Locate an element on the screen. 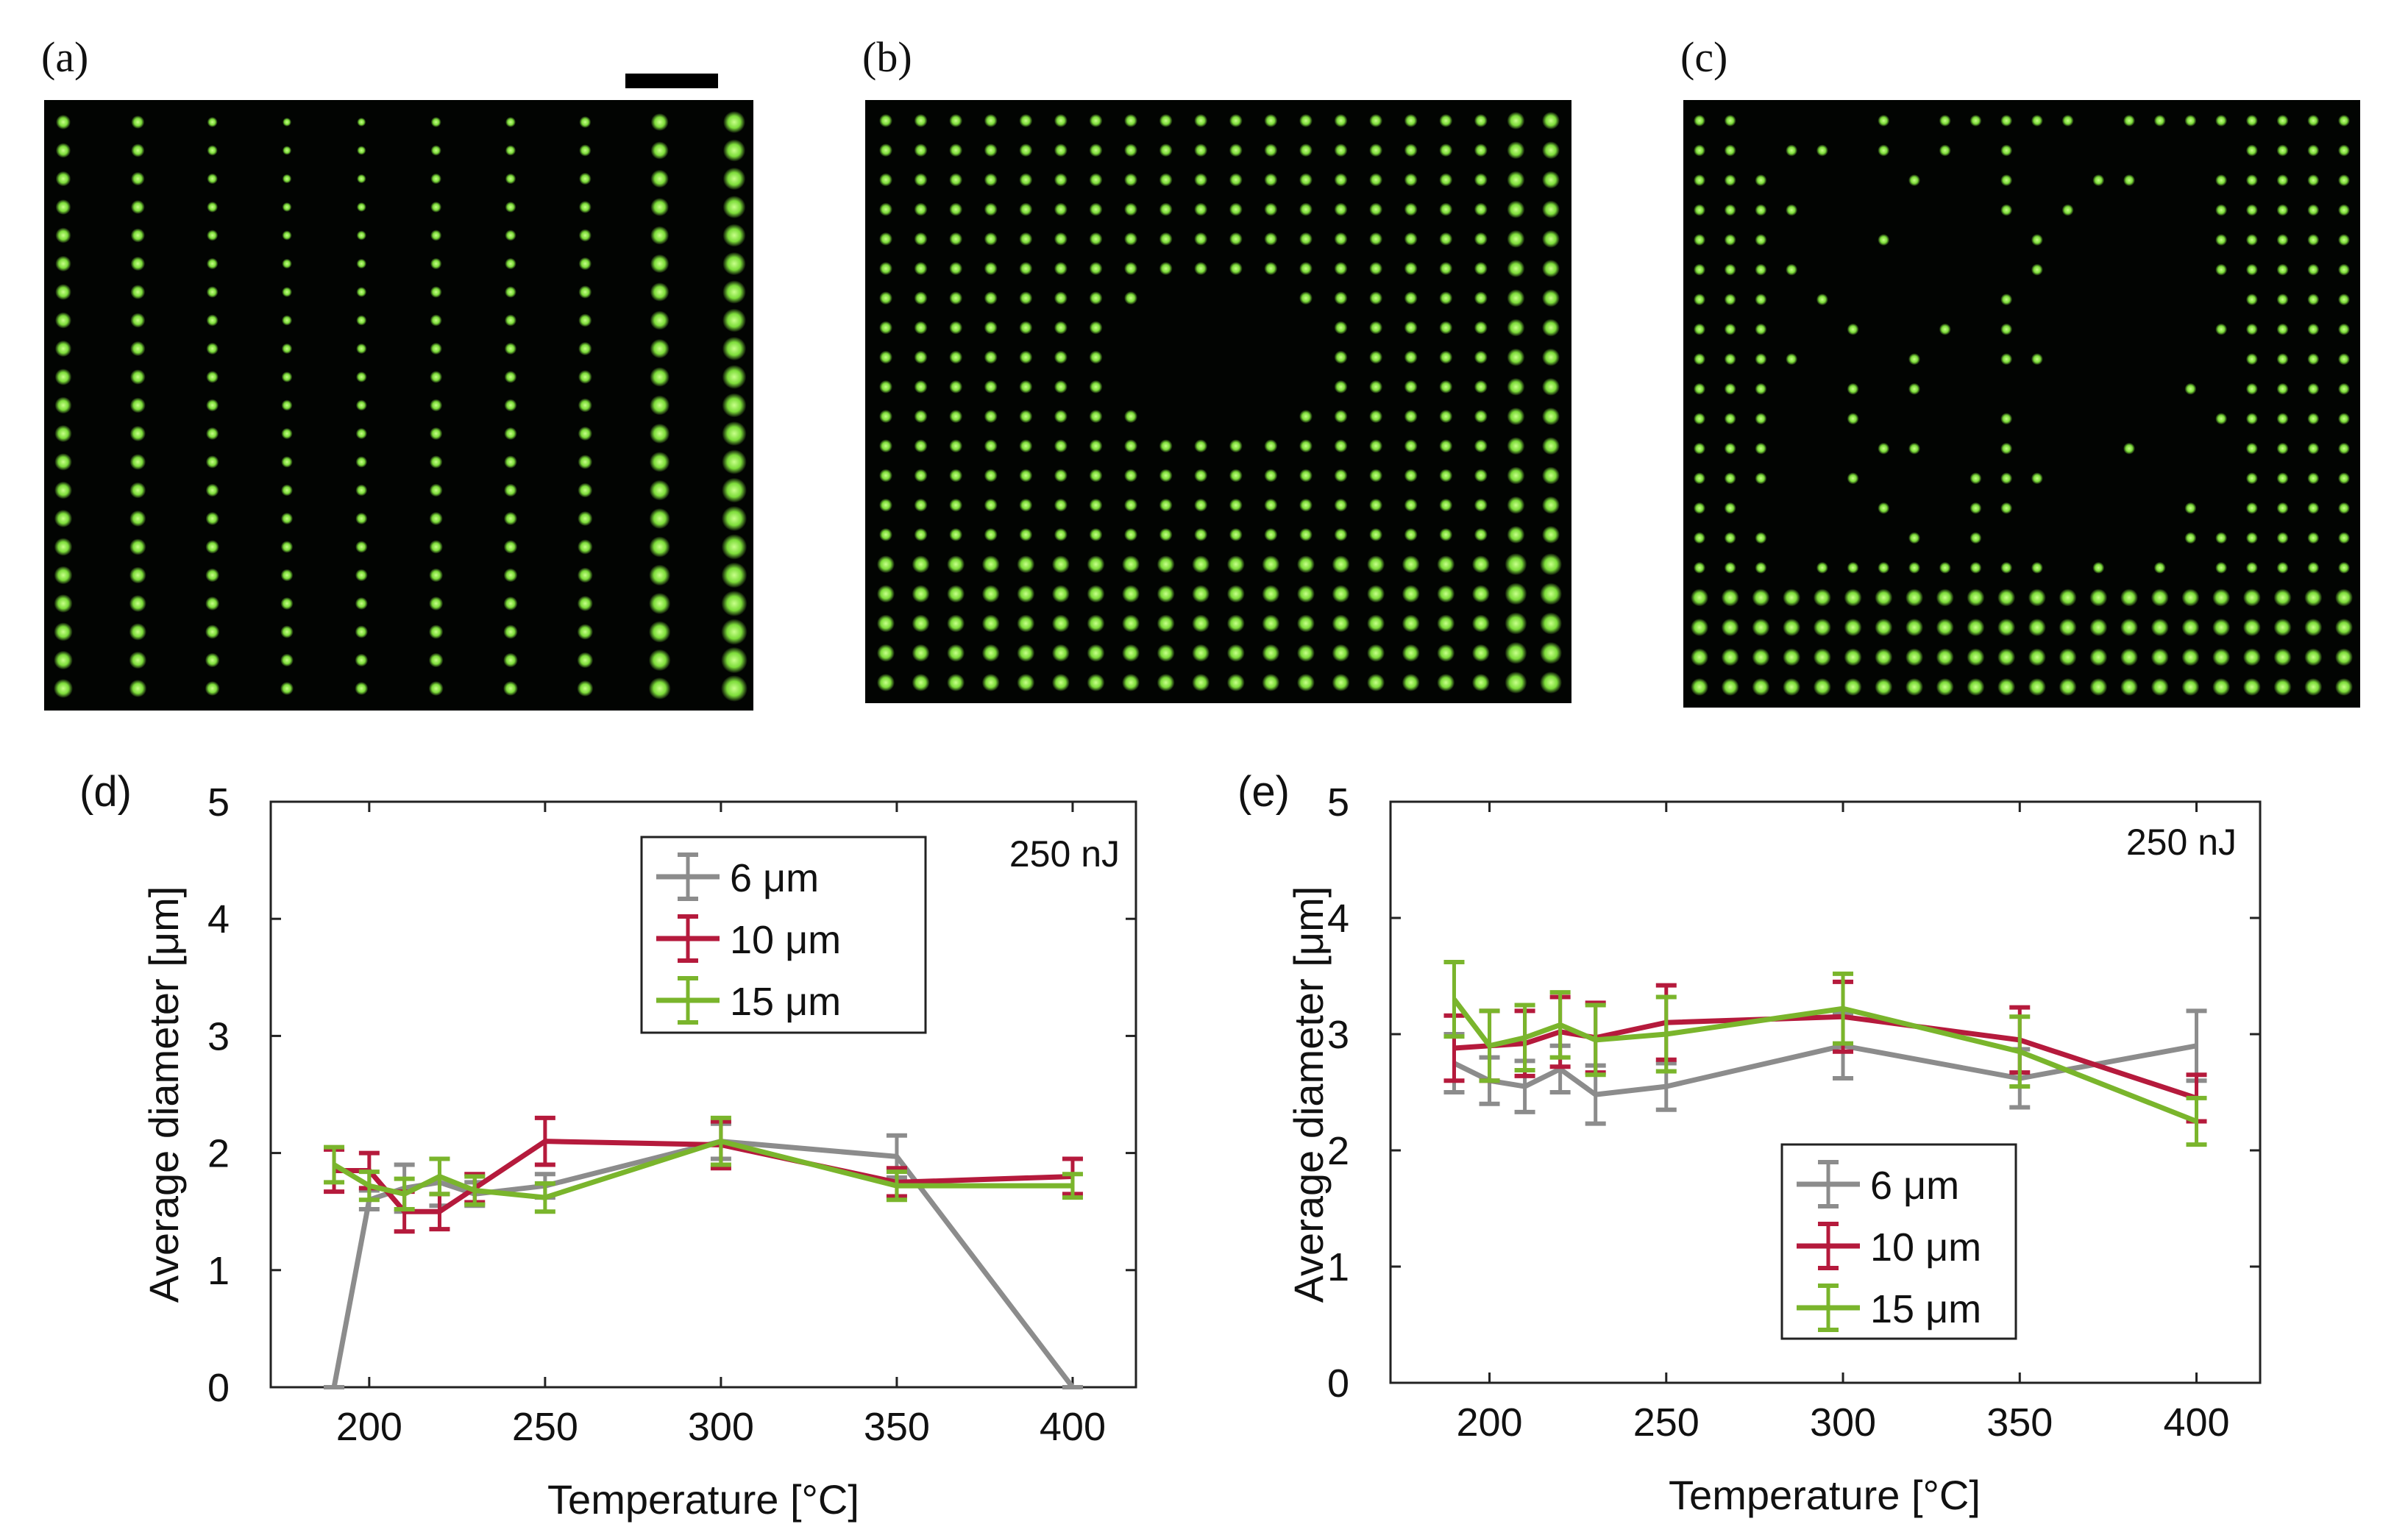 This screenshot has height=1538, width=2408. y-tick-label: 2 is located at coordinates (1338, 1151).